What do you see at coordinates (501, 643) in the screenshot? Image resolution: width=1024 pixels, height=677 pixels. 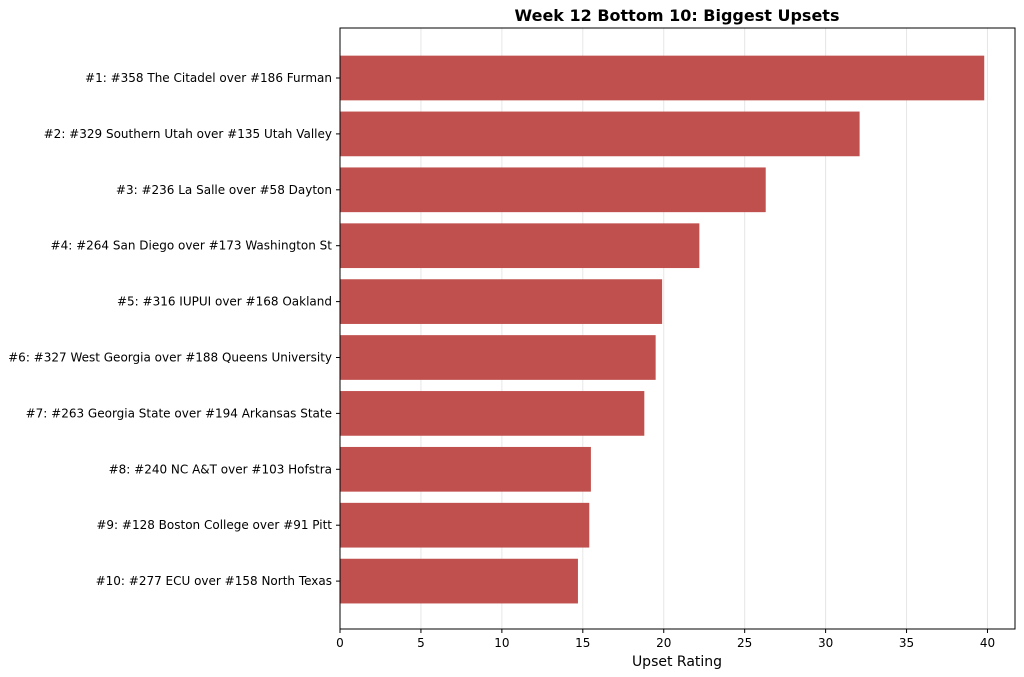 I see `x-tick-label: 10` at bounding box center [501, 643].